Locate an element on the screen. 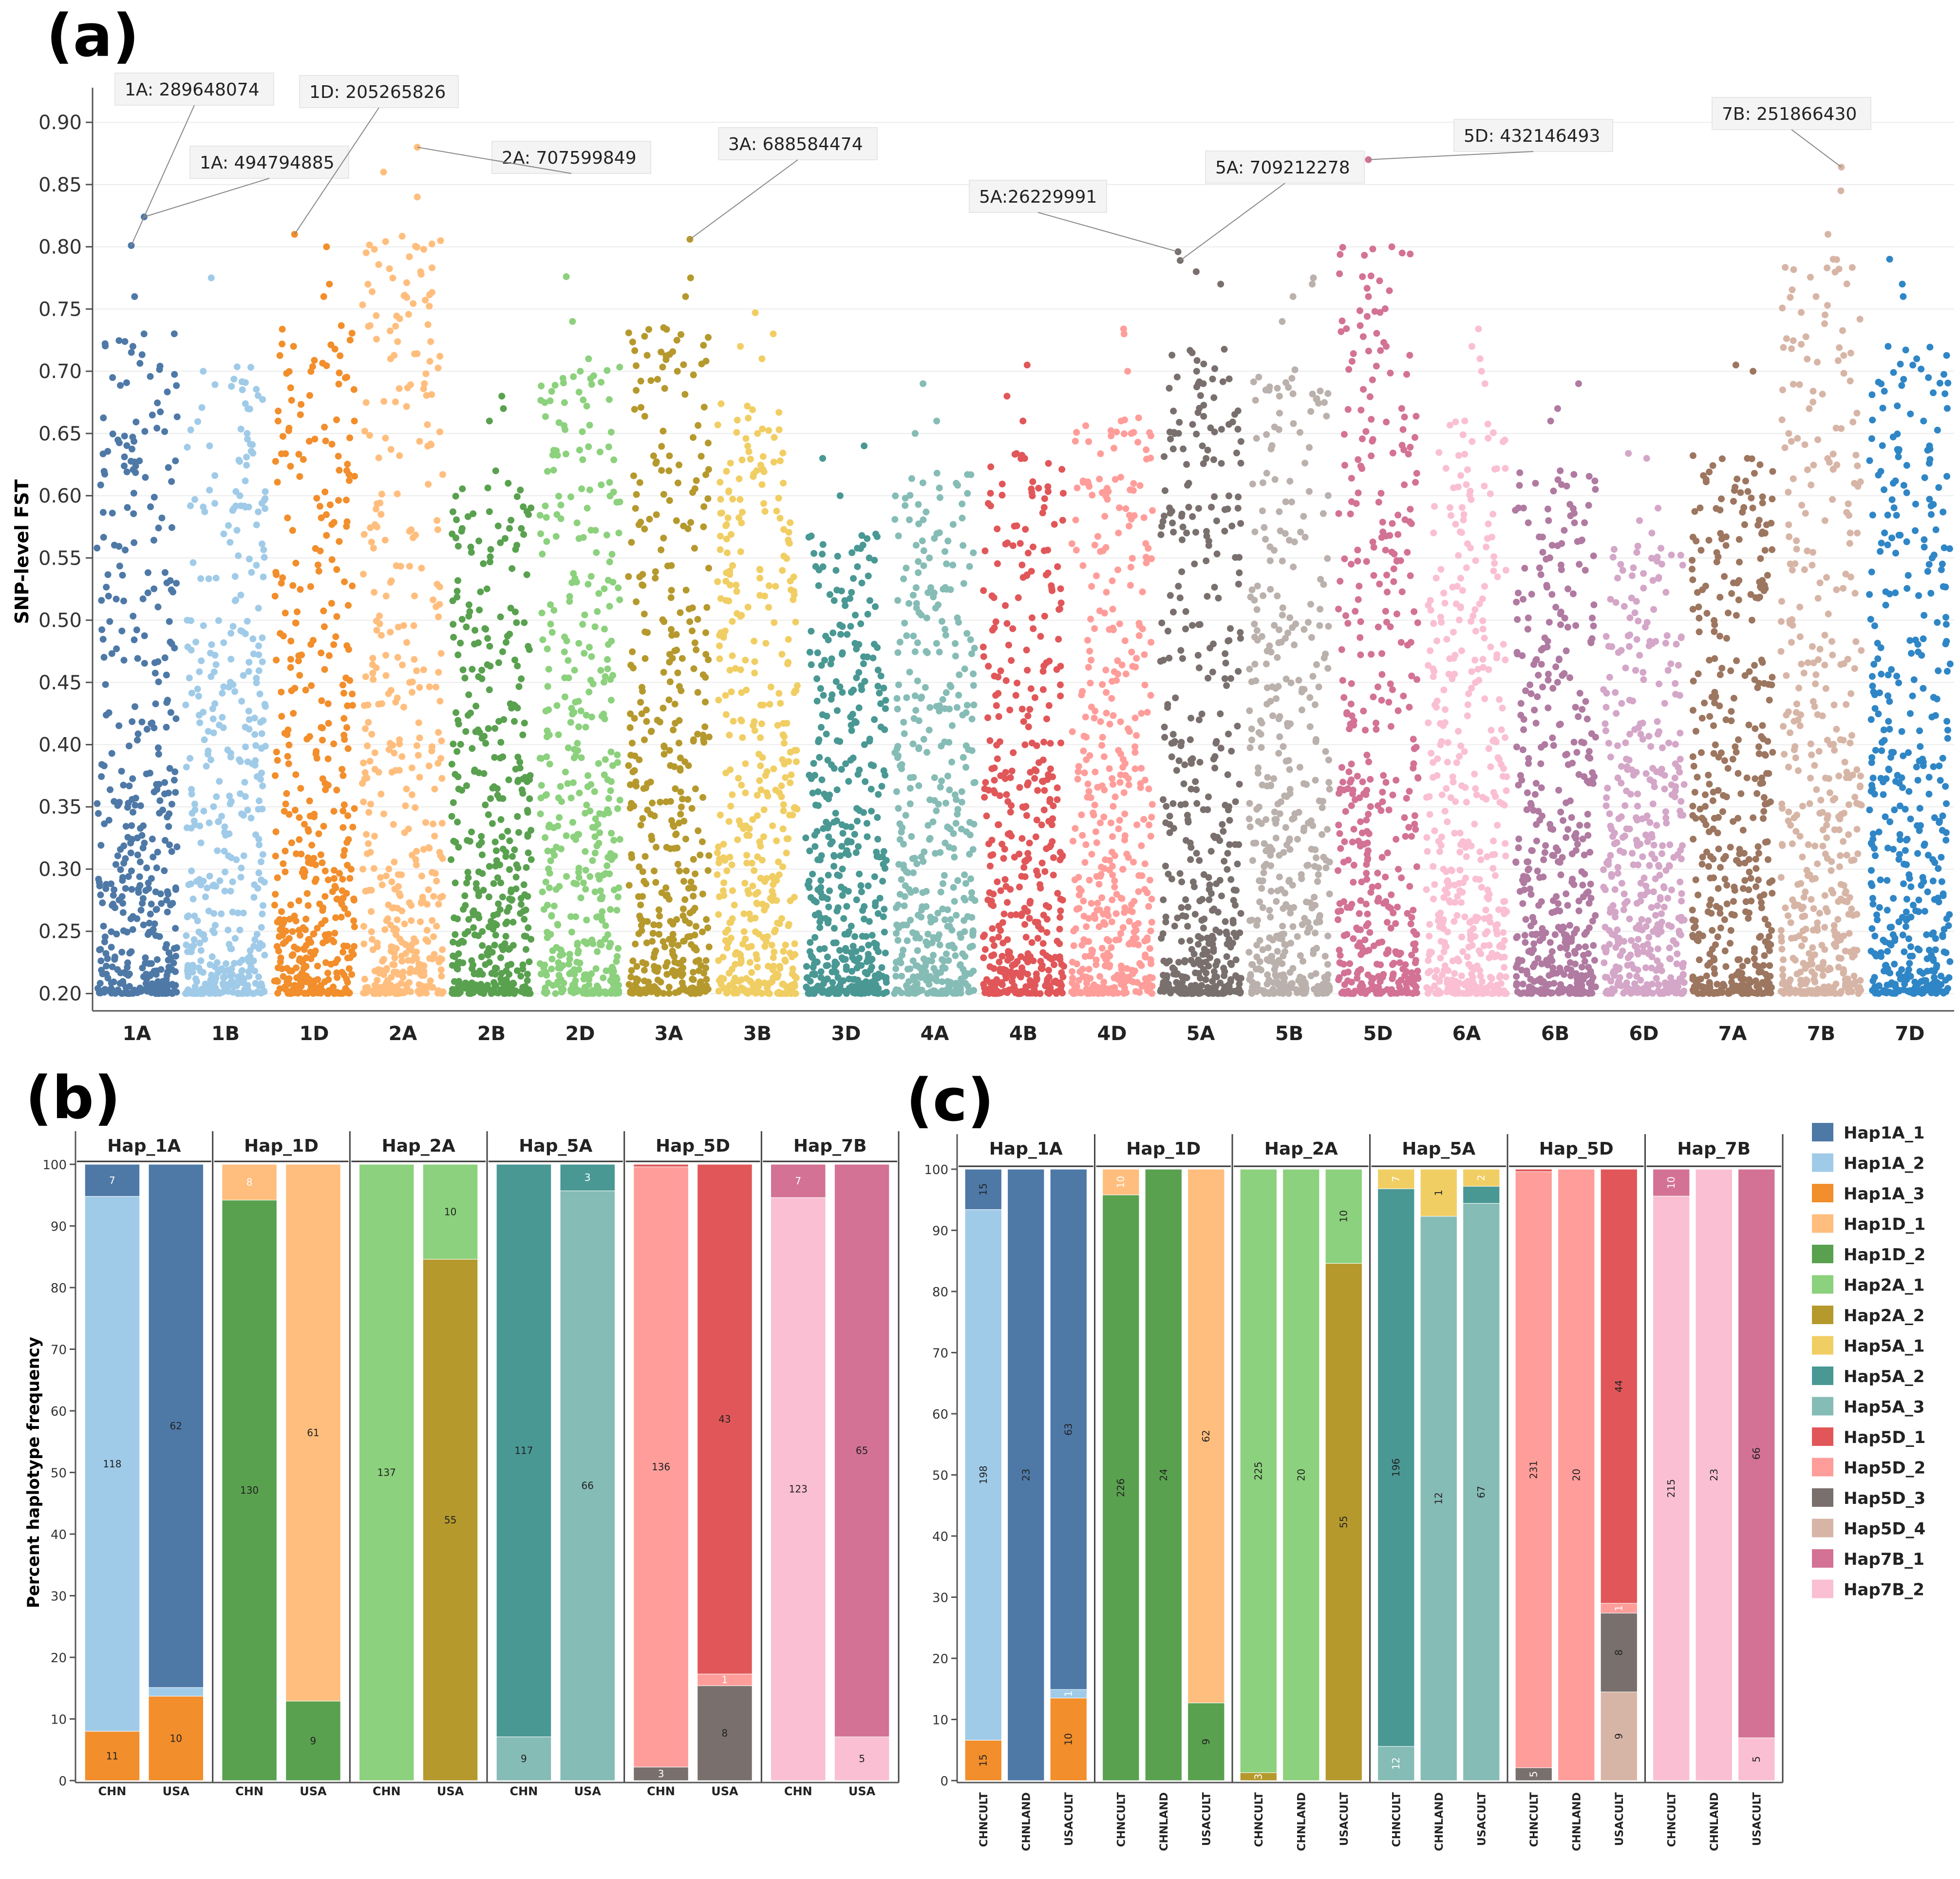 This screenshot has height=1879, width=1960. y-tick-label: 0.30 is located at coordinates (60, 869).